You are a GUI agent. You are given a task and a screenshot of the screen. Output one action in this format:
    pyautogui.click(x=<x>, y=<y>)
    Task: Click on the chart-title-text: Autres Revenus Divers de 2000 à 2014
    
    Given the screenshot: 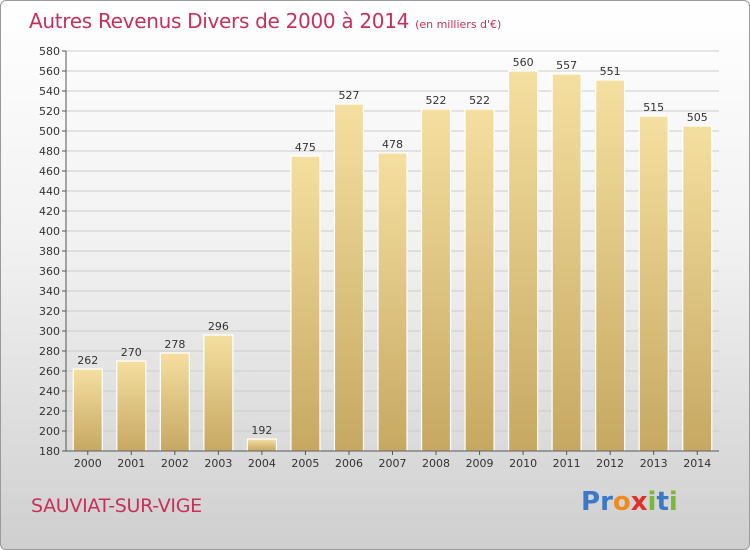 What is the action you would take?
    pyautogui.click(x=219, y=21)
    